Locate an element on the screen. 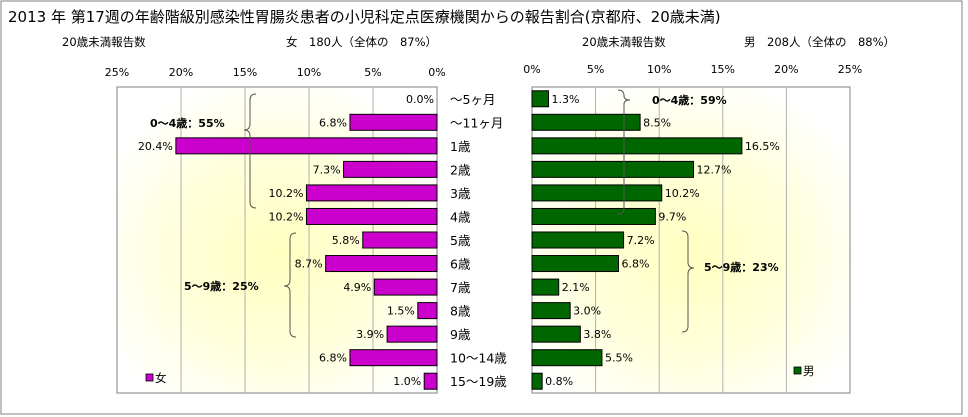 The height and width of the screenshot is (417, 968). female-bracket-5-9-label: 5～9歳：25% is located at coordinates (221, 286).